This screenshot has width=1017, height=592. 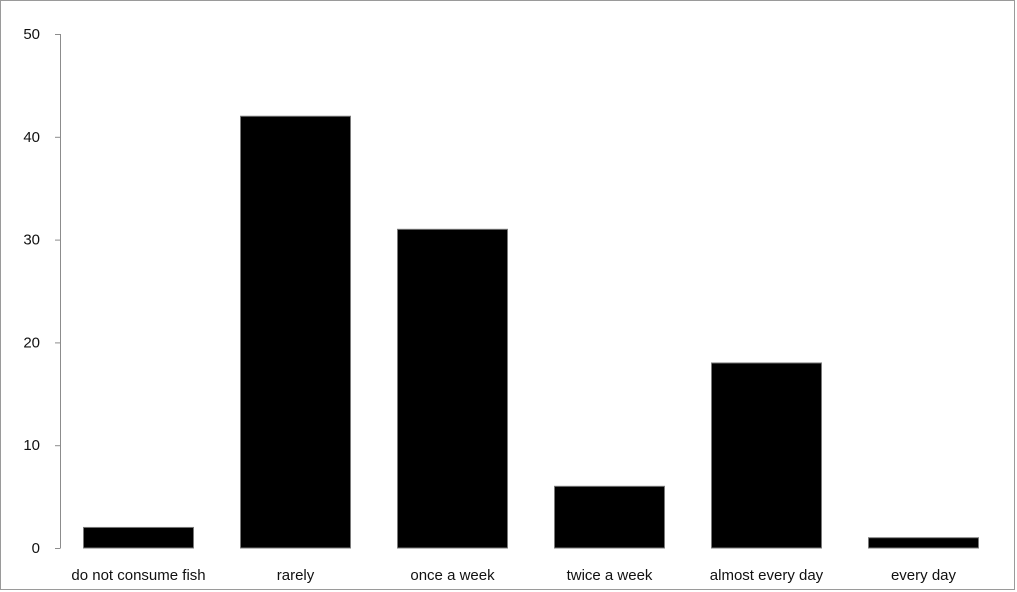 What do you see at coordinates (767, 575) in the screenshot?
I see `x-category-label: almost every day` at bounding box center [767, 575].